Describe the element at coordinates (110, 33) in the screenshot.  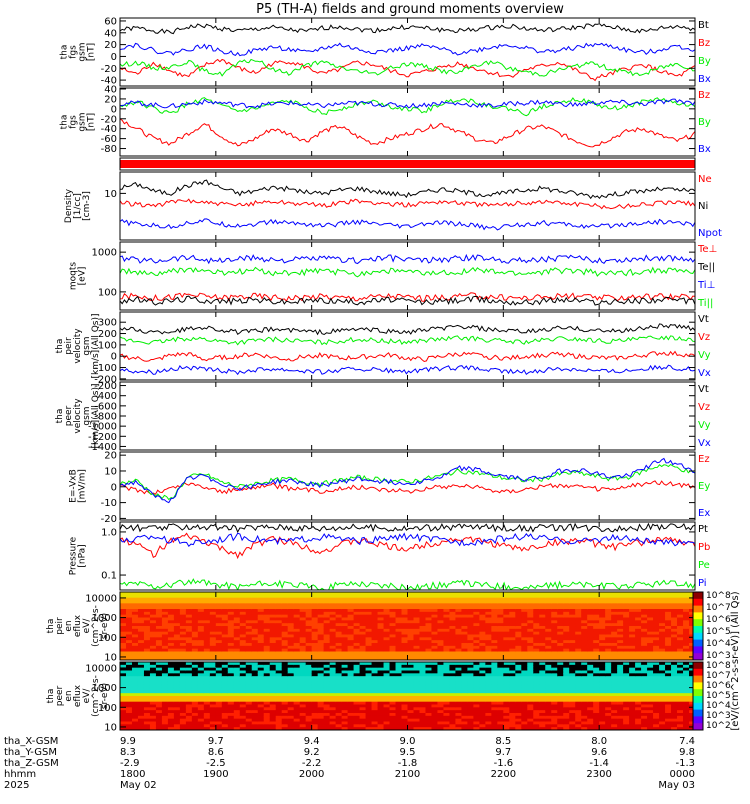
I see `y-tick-label: 40` at that location.